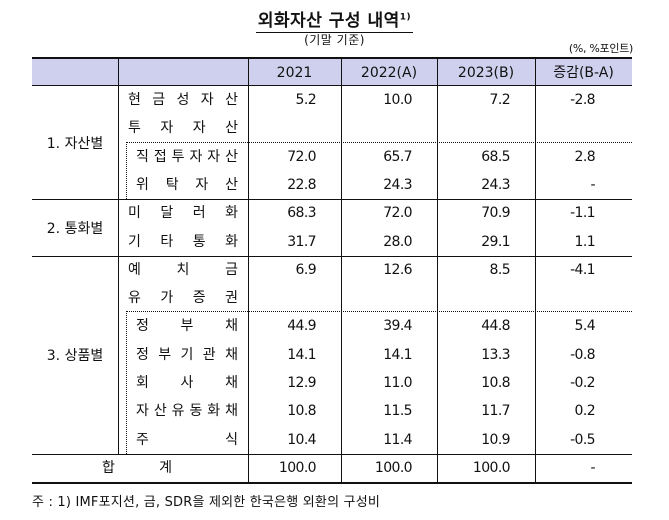 The width and height of the screenshot is (669, 520). What do you see at coordinates (301, 241) in the screenshot?
I see `cell-v2021: 31.7` at bounding box center [301, 241].